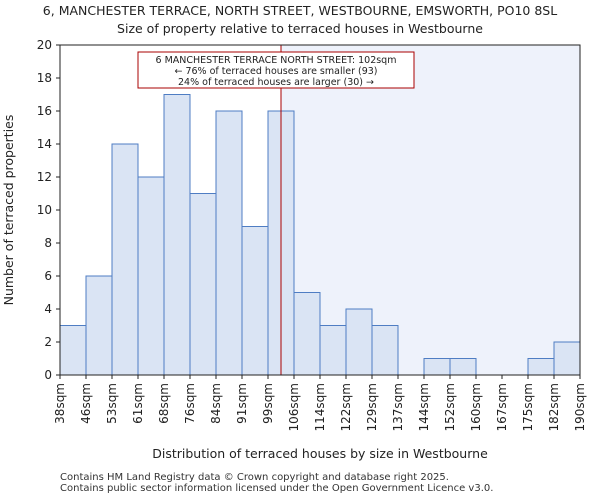 Image resolution: width=600 pixels, height=500 pixels. Describe the element at coordinates (60, 403) in the screenshot. I see `x-tick-label-38sqm: 38sqm` at that location.